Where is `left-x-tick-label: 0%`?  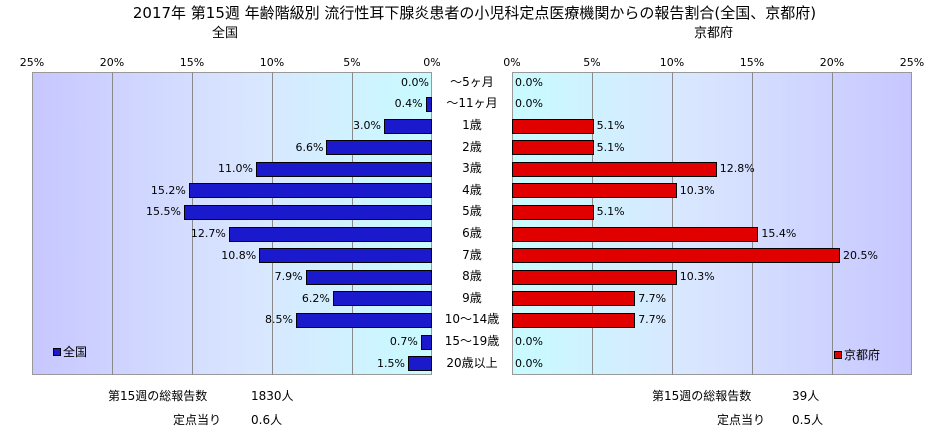 left-x-tick-label: 0% is located at coordinates (432, 62).